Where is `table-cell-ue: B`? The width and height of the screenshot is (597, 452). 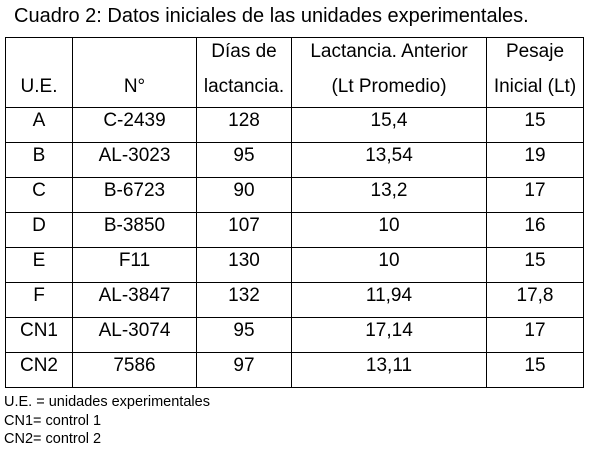
table-cell-ue: B is located at coordinates (39, 160).